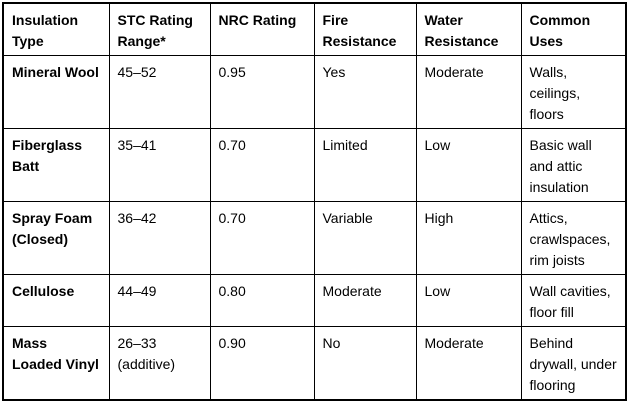  What do you see at coordinates (365, 300) in the screenshot?
I see `cell-fire-resistance: Moderate` at bounding box center [365, 300].